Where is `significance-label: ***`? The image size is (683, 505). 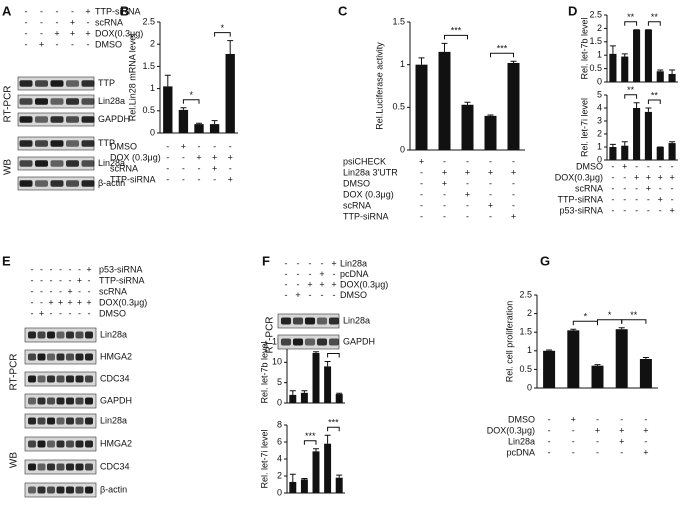
significance-label: *** is located at coordinates (333, 423).